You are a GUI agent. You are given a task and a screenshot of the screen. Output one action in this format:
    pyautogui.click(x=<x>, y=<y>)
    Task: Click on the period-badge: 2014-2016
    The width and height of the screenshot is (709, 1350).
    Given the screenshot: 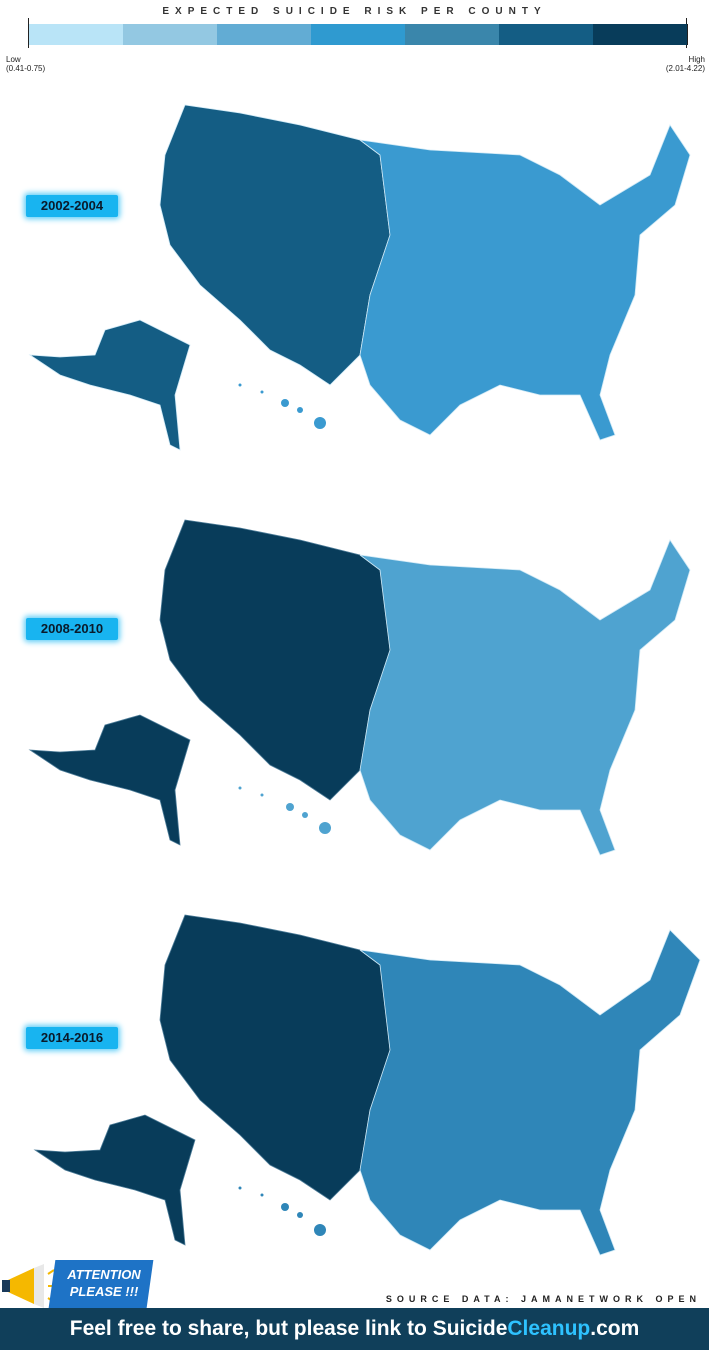 What is the action you would take?
    pyautogui.click(x=72, y=1038)
    